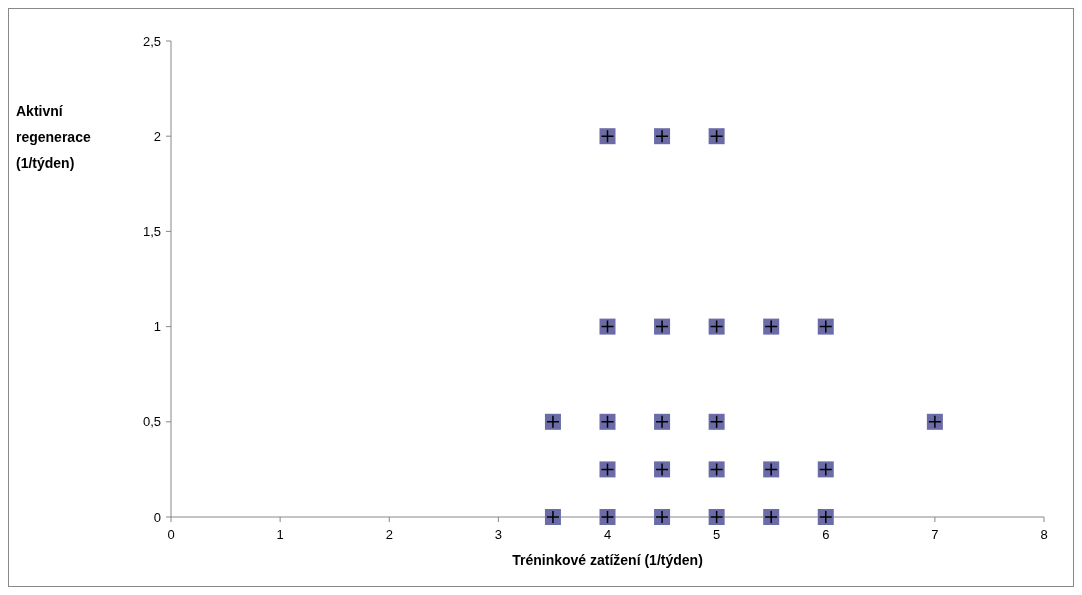 This screenshot has height=595, width=1082. Describe the element at coordinates (498, 534) in the screenshot. I see `x-tick-label: 3` at that location.